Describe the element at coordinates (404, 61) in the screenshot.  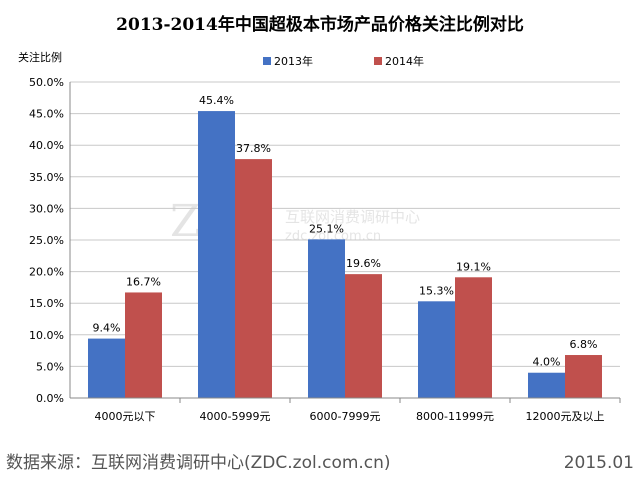
I see `legend-label: 2014年` at that location.